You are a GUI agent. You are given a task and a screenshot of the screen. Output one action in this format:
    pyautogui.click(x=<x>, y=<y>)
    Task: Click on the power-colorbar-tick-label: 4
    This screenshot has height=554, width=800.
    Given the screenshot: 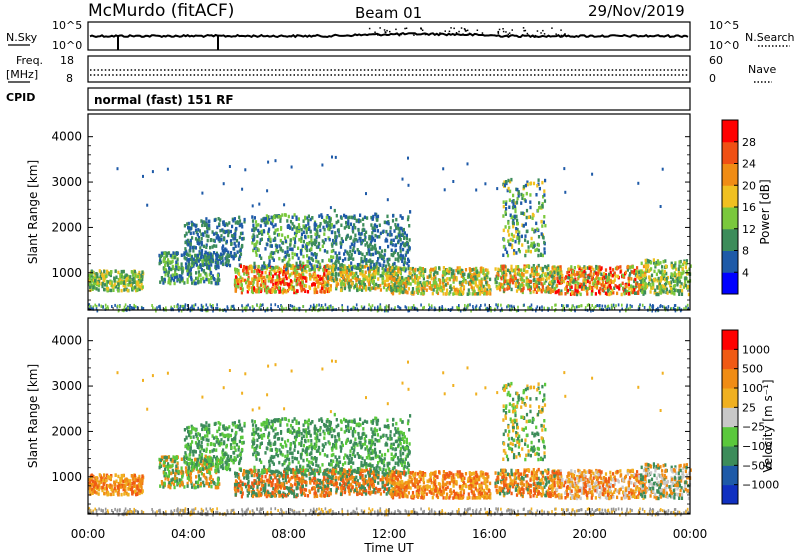 What is the action you would take?
    pyautogui.click(x=745, y=272)
    